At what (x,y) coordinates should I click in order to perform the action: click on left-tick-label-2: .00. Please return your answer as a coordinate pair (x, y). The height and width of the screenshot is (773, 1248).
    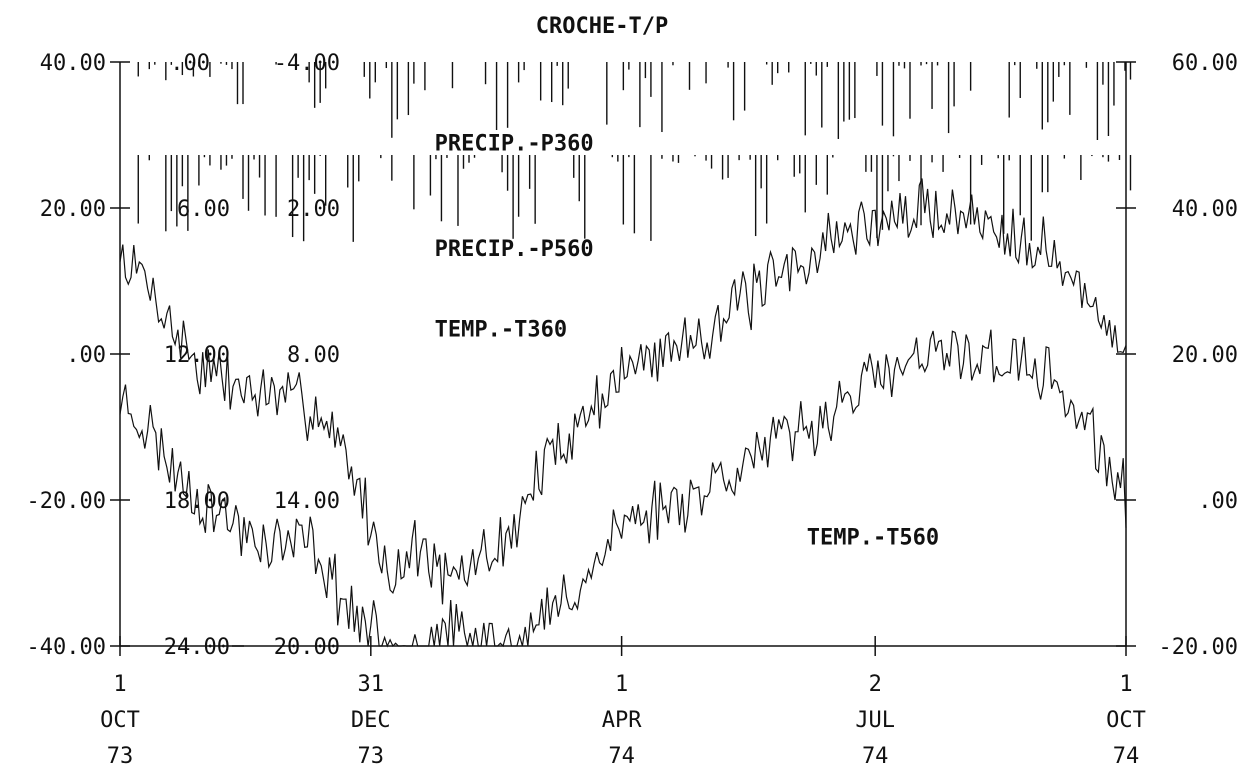
    Looking at the image, I should click on (86, 355).